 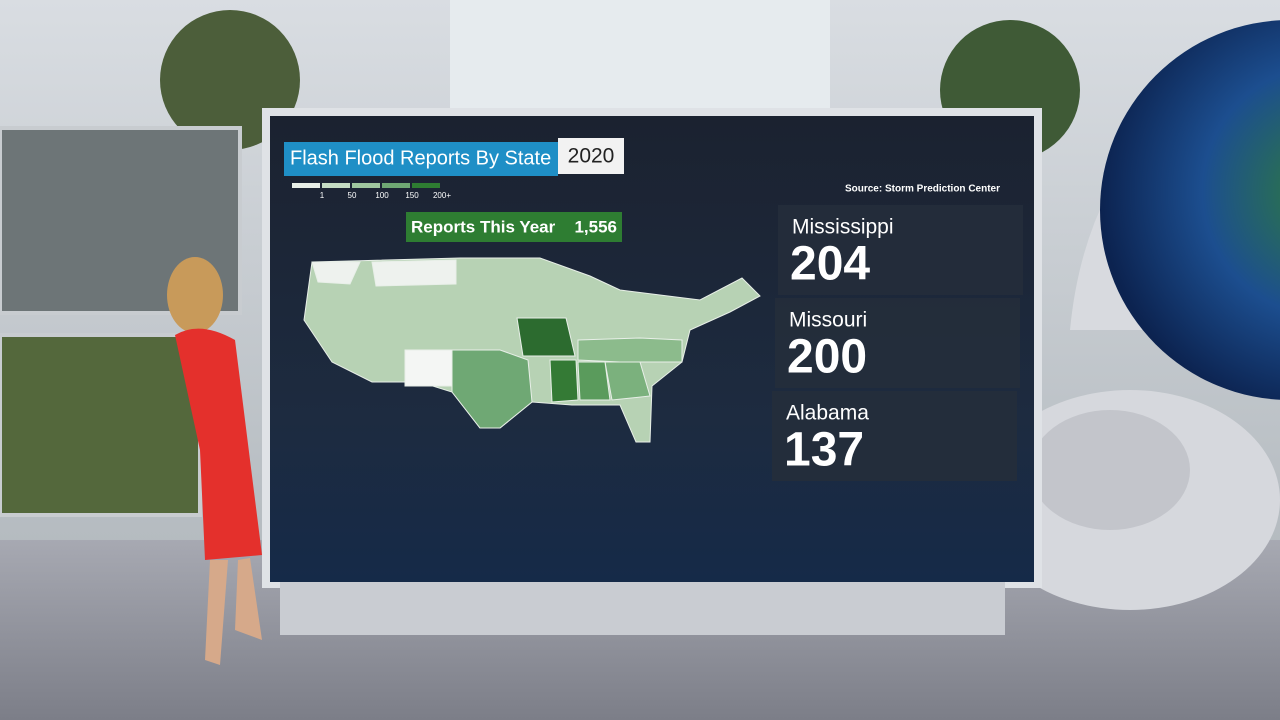 What do you see at coordinates (640, 55) in the screenshot?
I see `building` at bounding box center [640, 55].